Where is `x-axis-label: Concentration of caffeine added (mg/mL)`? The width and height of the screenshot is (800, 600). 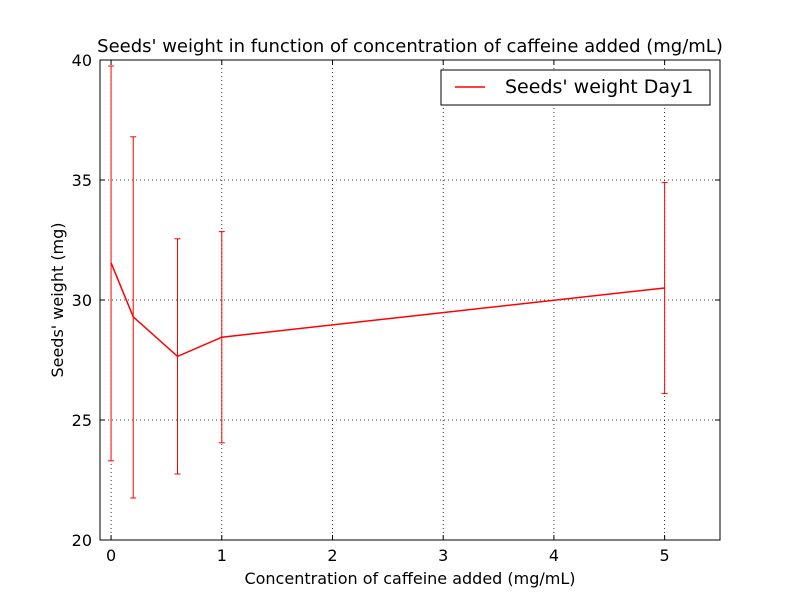
x-axis-label: Concentration of caffeine added (mg/mL) is located at coordinates (409, 578).